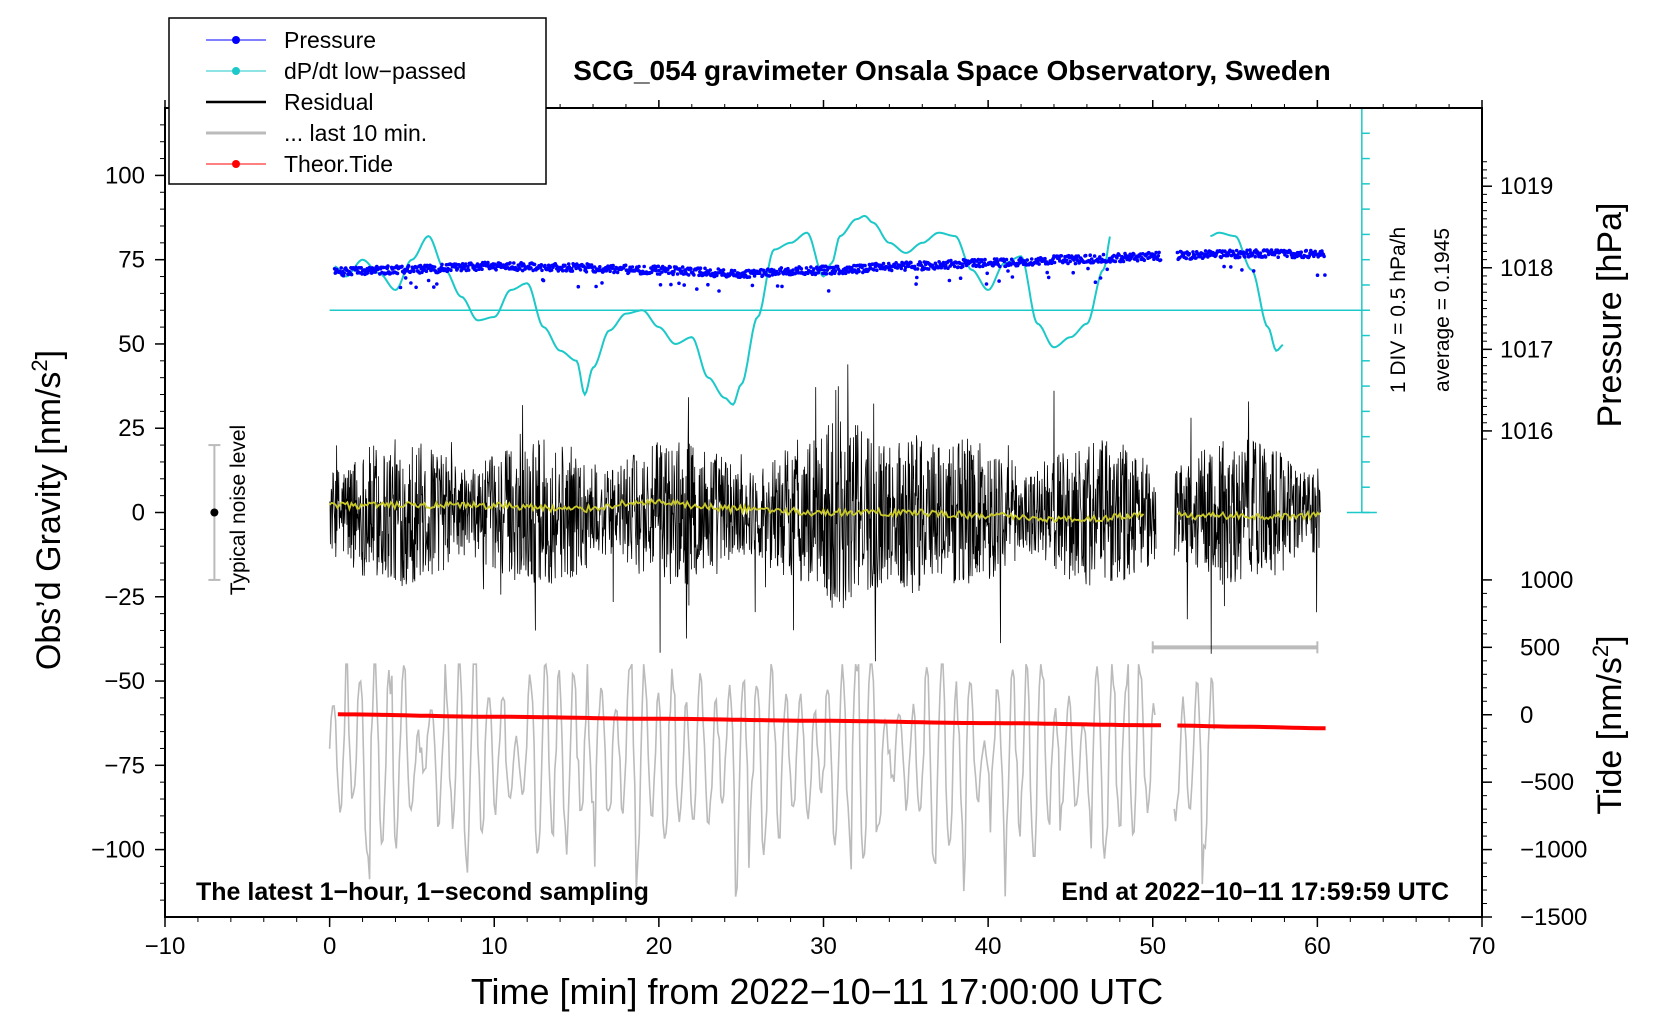  Describe the element at coordinates (1553, 850) in the screenshot. I see `tide-tick-label: −1000` at that location.